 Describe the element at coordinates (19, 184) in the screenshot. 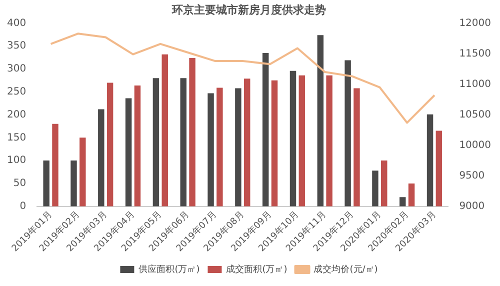

I see `y-tick-label: 50` at that location.